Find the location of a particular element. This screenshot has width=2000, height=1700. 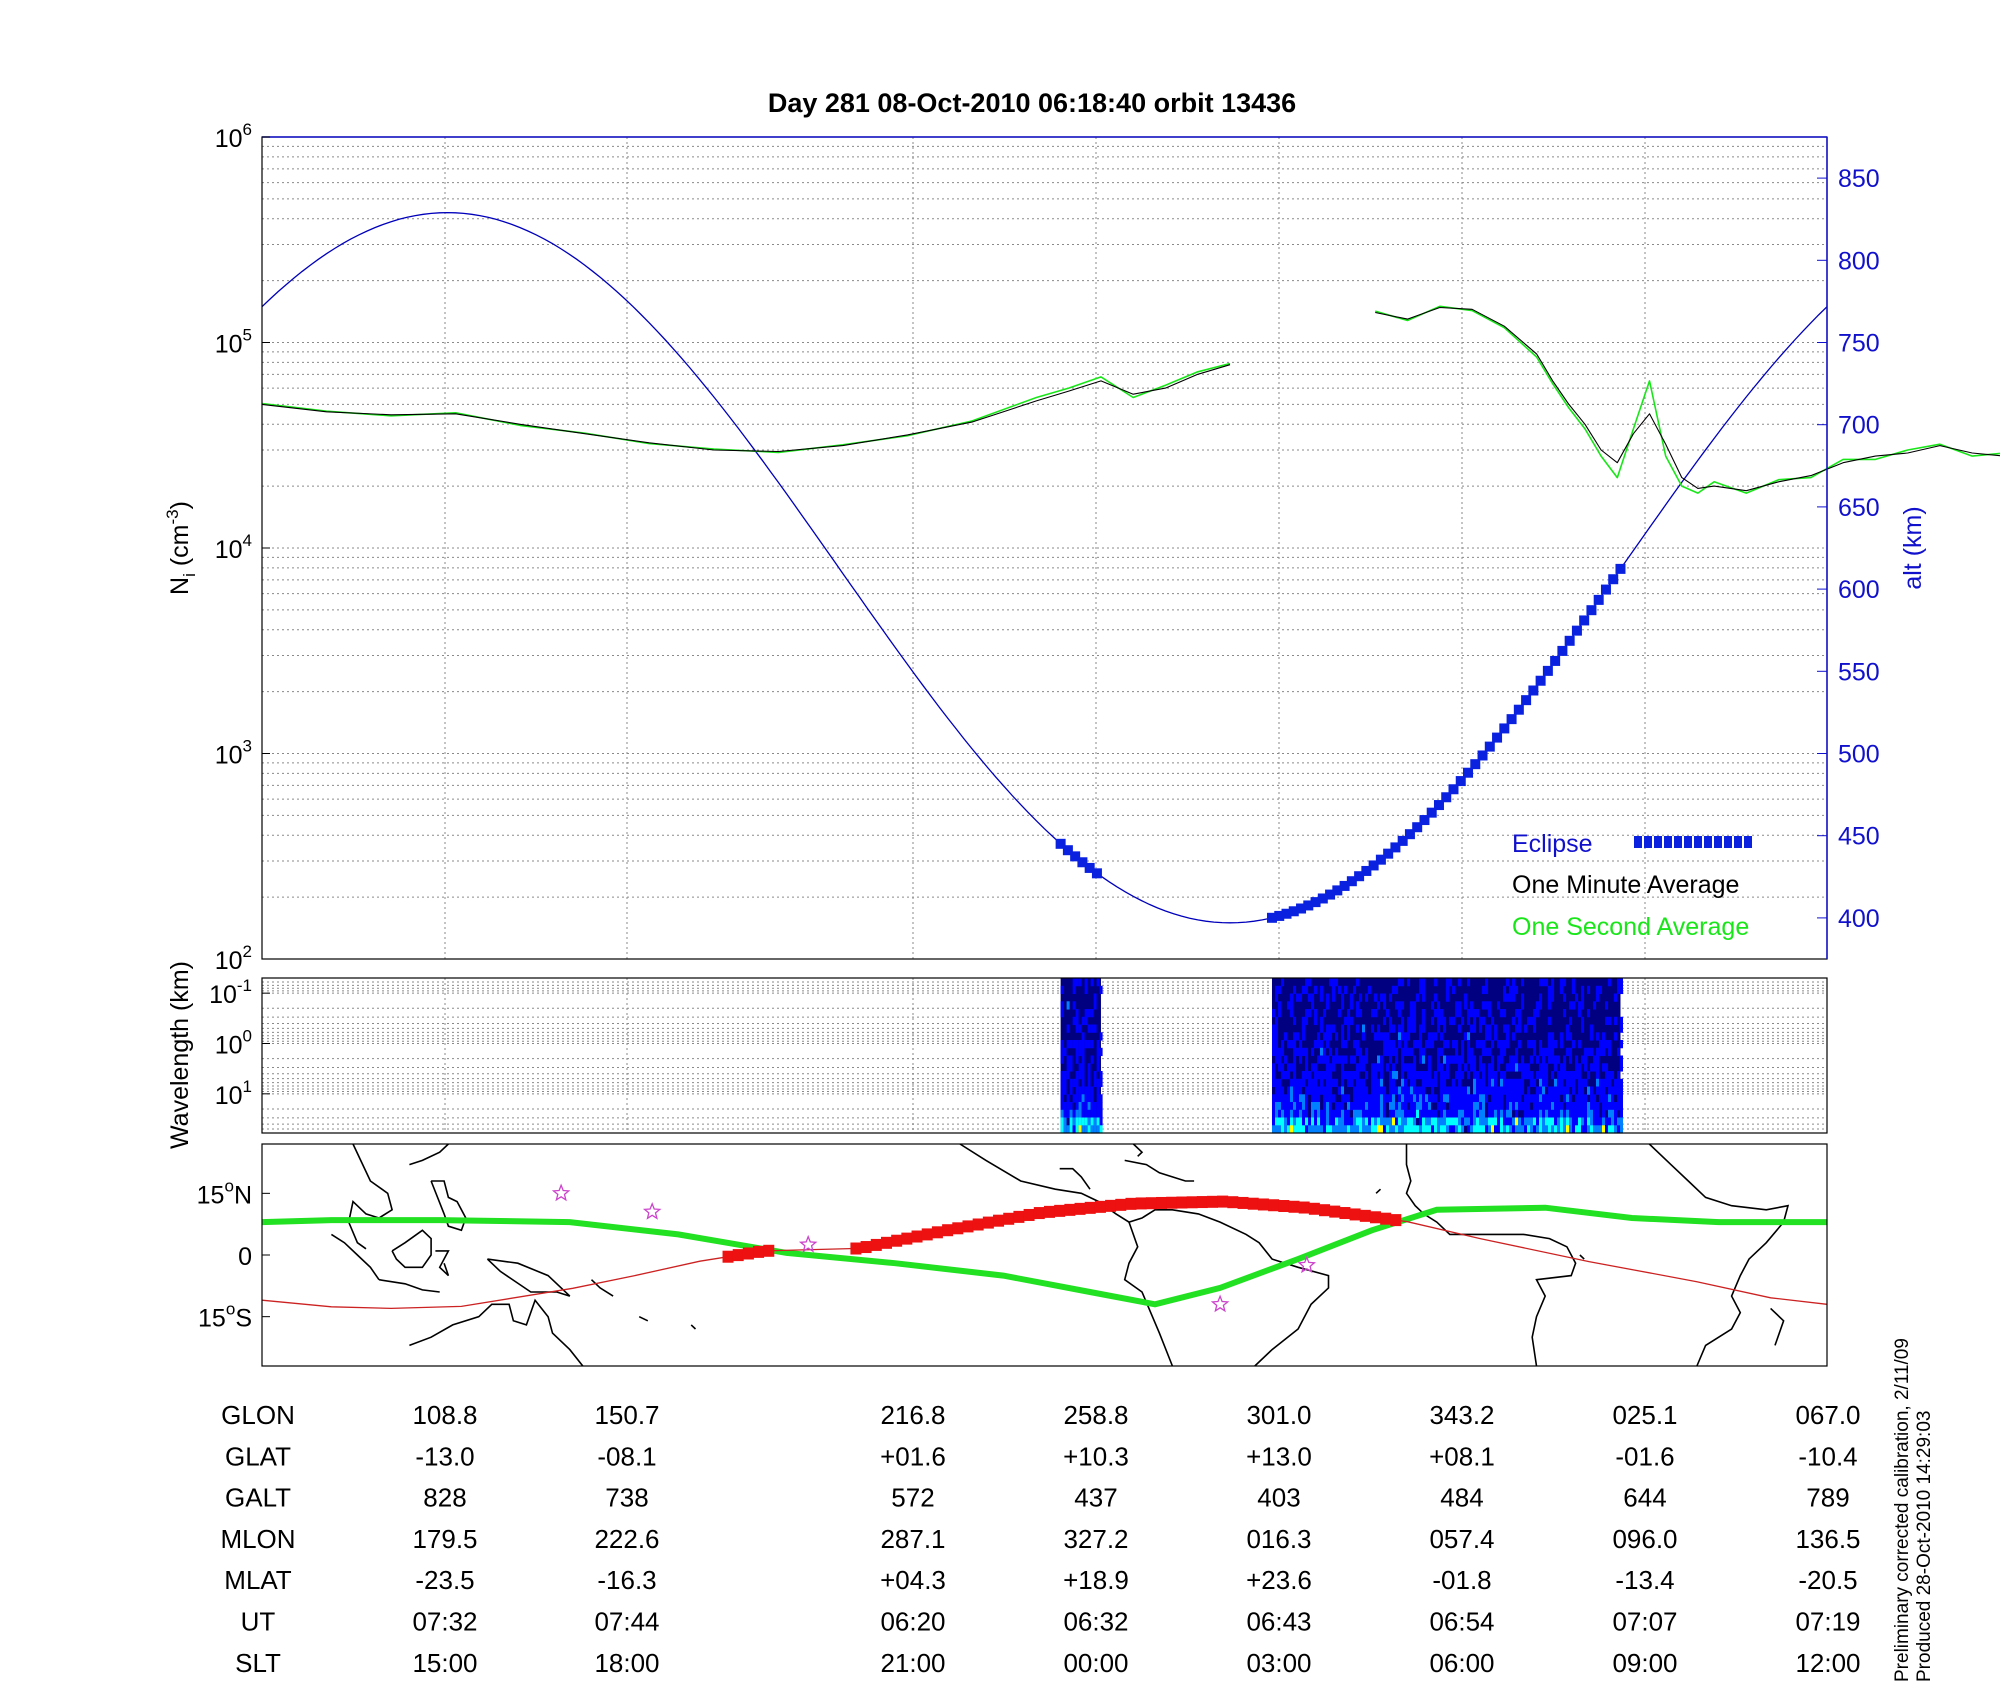

table-cell: 03:00 is located at coordinates (1278, 1663).